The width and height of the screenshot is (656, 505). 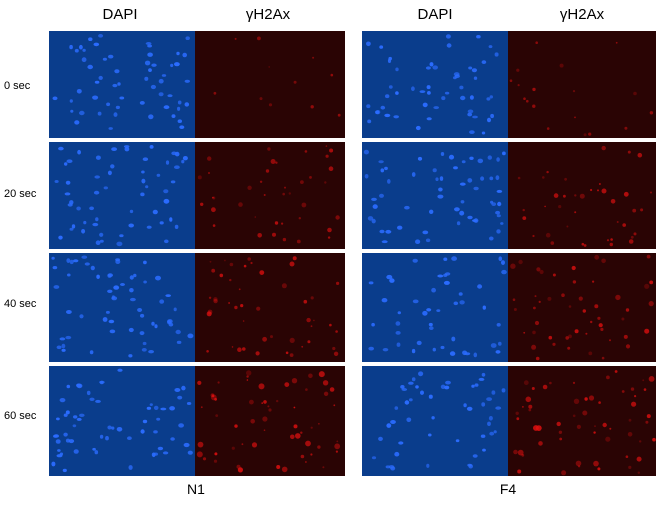 What do you see at coordinates (20, 194) in the screenshot?
I see `row-label-1: 20 sec` at bounding box center [20, 194].